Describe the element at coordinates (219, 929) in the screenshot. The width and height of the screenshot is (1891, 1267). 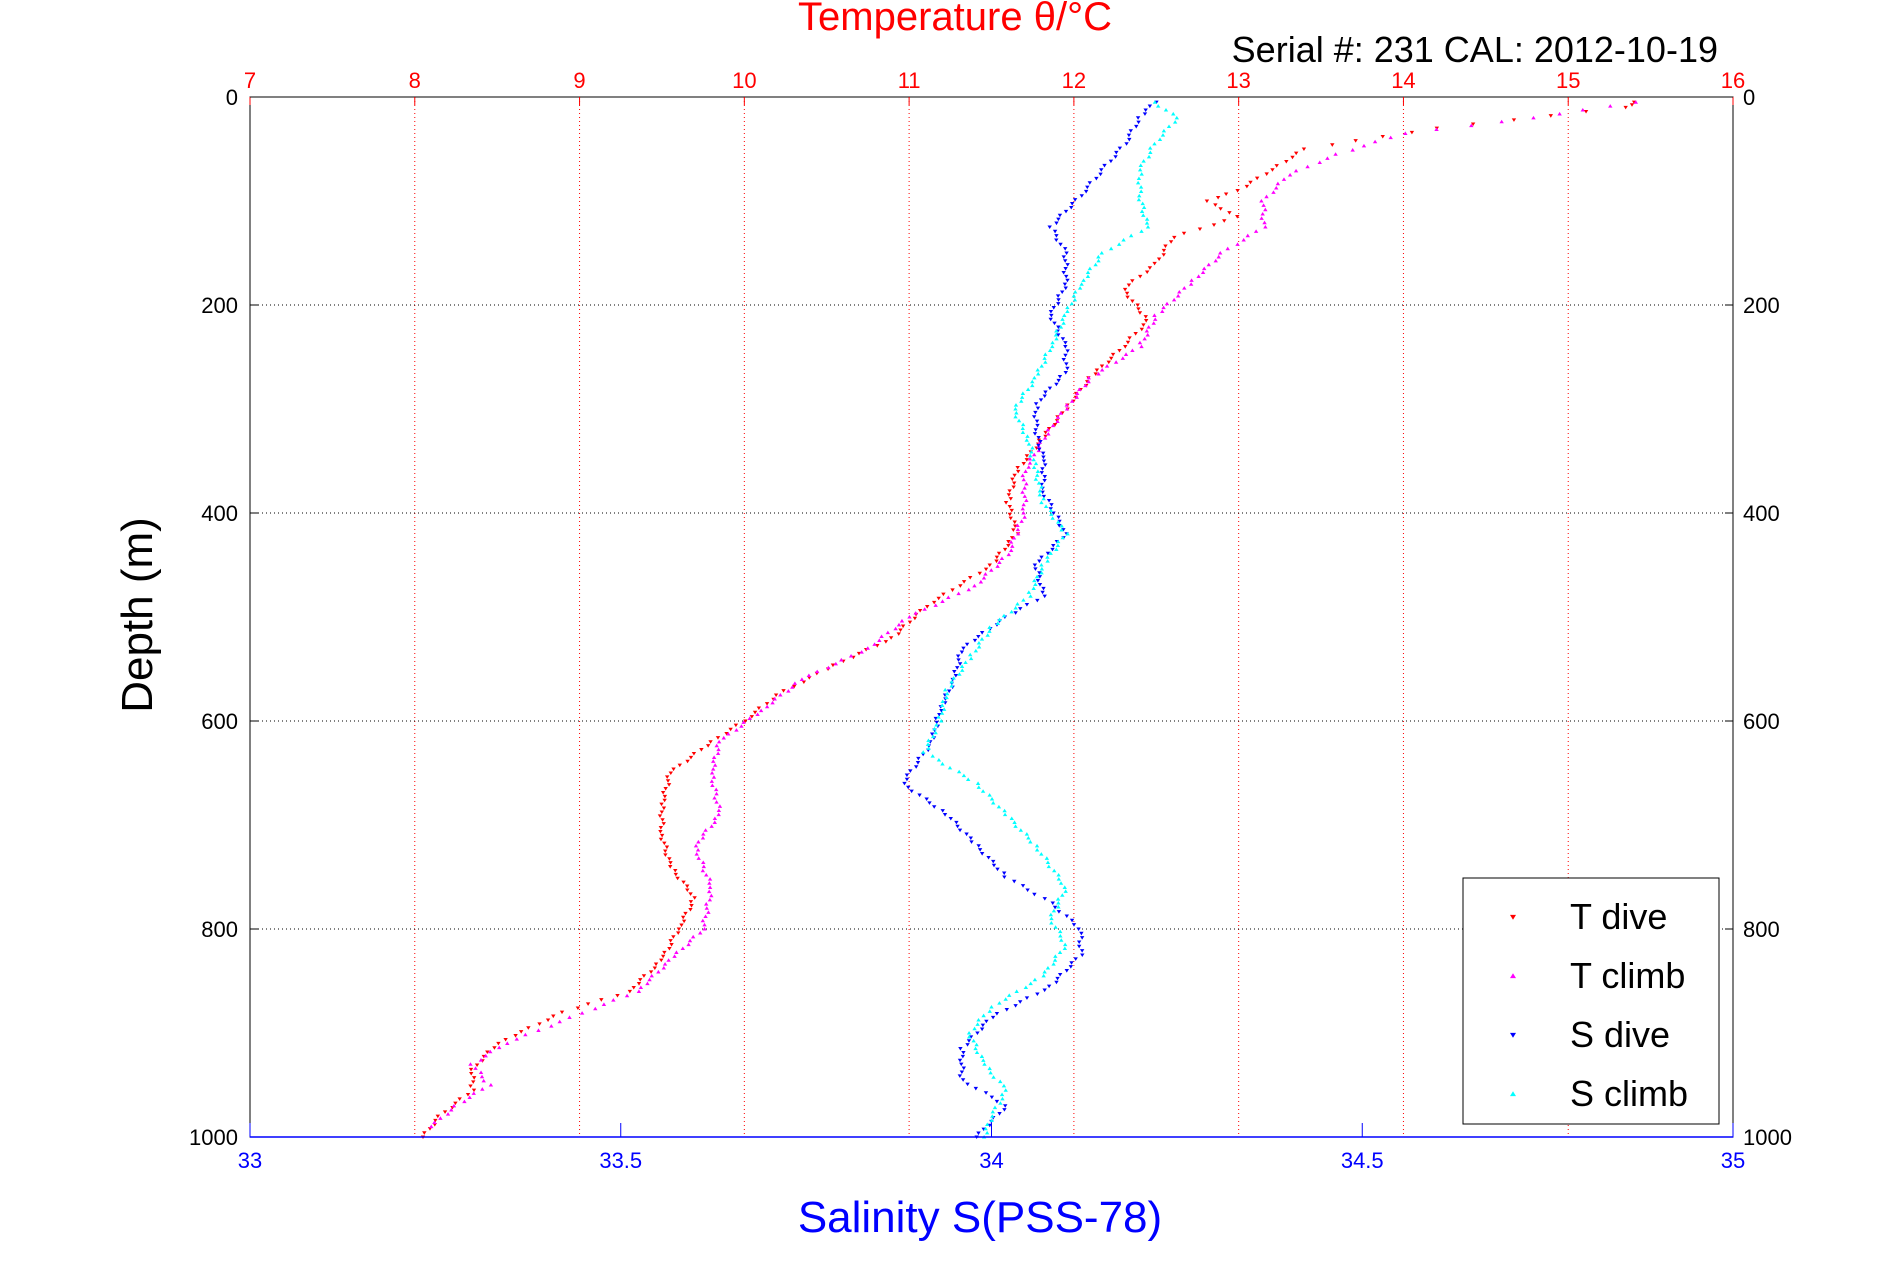
I see `depth-tick-label-left: 800` at that location.